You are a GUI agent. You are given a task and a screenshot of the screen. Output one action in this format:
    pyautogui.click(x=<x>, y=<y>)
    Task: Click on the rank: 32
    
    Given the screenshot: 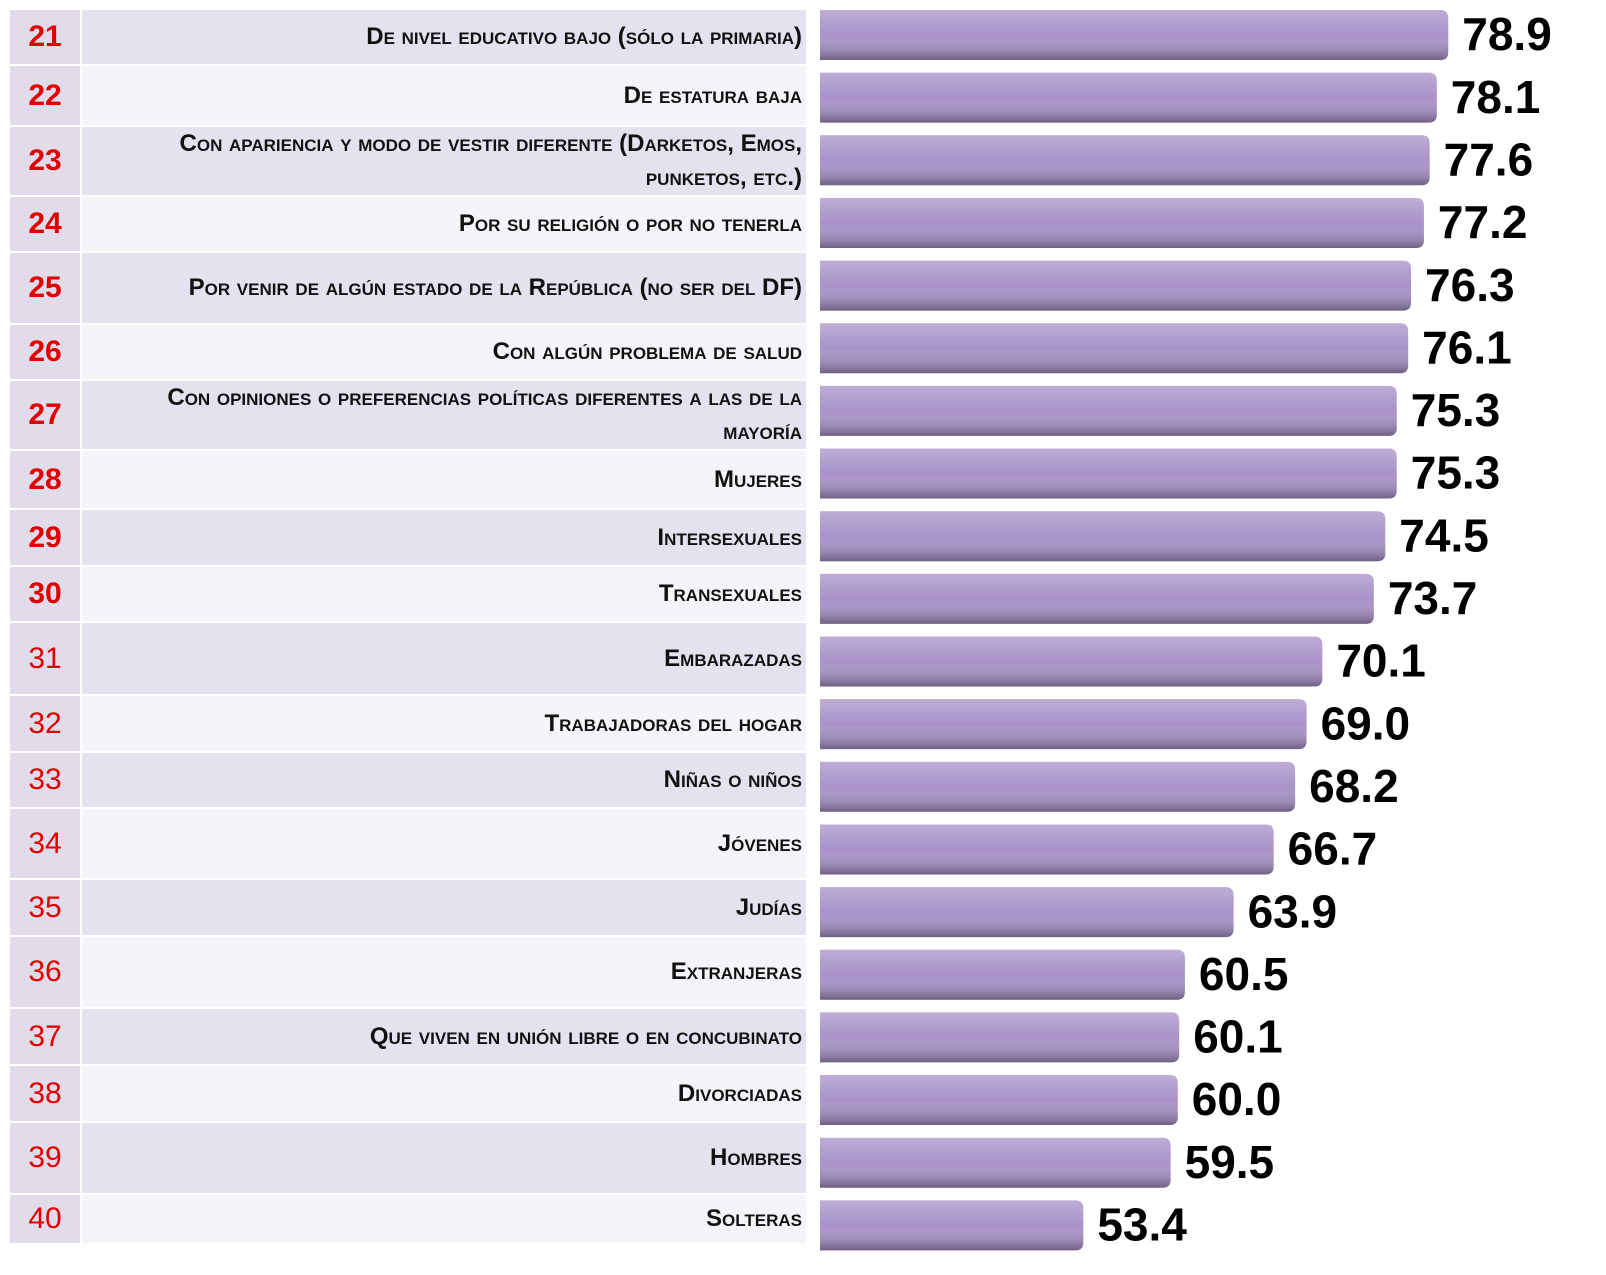 What is the action you would take?
    pyautogui.click(x=45, y=723)
    